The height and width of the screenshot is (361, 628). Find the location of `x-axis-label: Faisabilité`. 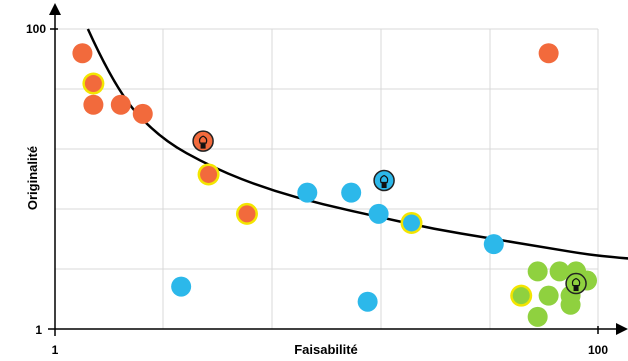

x-axis-label: Faisabilité is located at coordinates (326, 349).